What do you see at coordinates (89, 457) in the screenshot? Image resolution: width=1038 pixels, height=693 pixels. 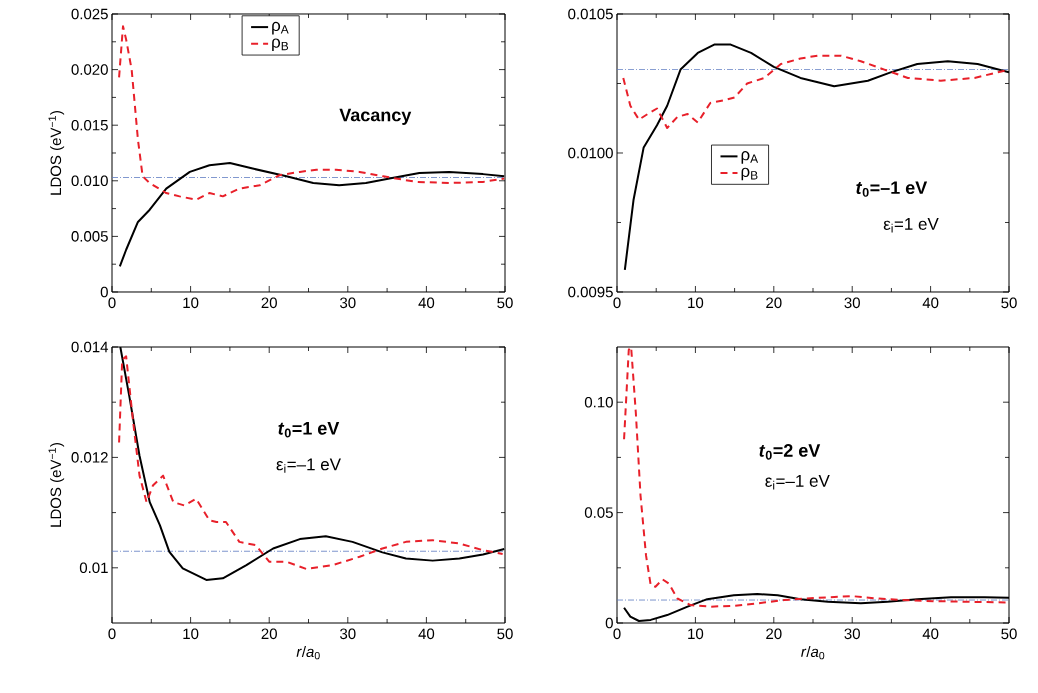 I see `y-tick-label: 0.012` at bounding box center [89, 457].